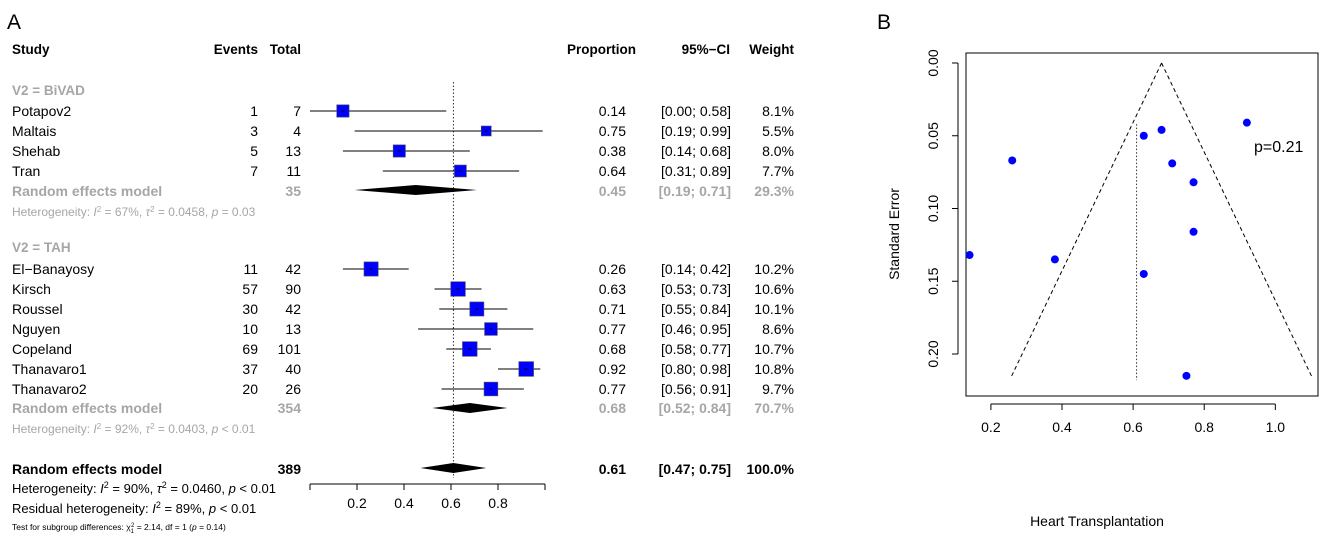  Describe the element at coordinates (31, 289) in the screenshot. I see `study-name: Kirsch` at that location.